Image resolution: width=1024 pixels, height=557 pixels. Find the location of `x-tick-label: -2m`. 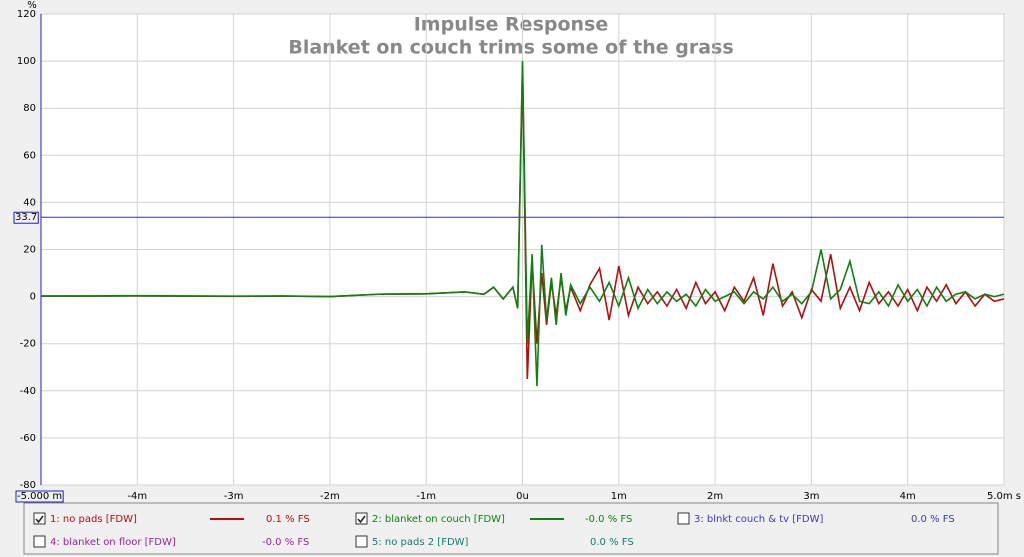

x-tick-label: -2m is located at coordinates (330, 496).